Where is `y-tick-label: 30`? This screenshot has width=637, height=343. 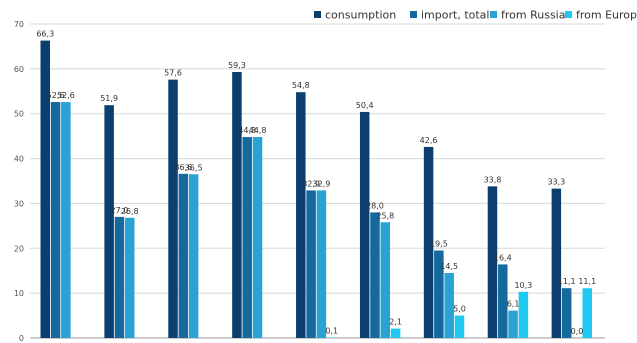 y-tick-label: 30 is located at coordinates (19, 203).